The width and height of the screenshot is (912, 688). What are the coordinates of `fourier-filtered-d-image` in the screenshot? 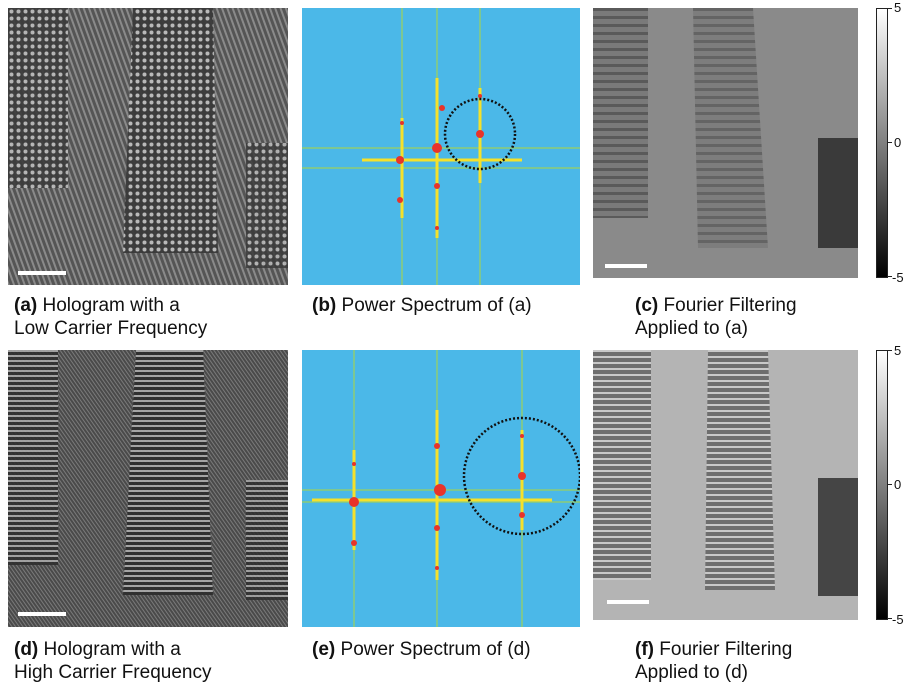 It's located at (725, 485).